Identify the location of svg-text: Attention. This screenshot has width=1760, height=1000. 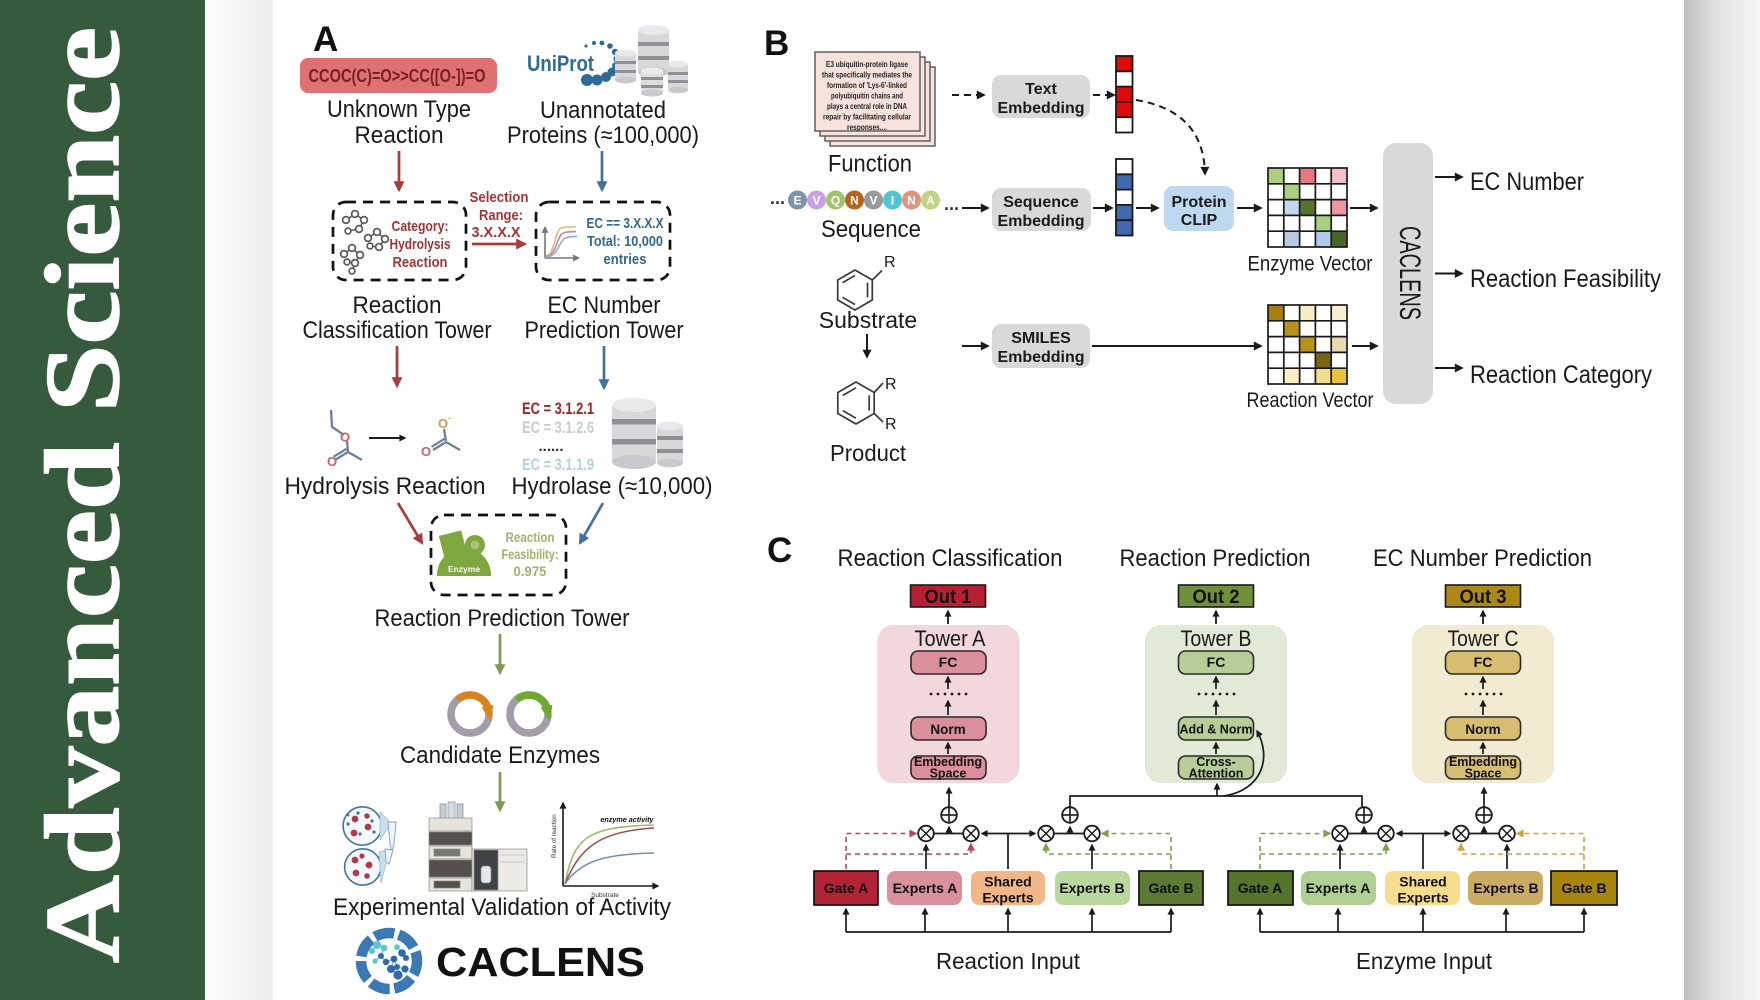
(1216, 774).